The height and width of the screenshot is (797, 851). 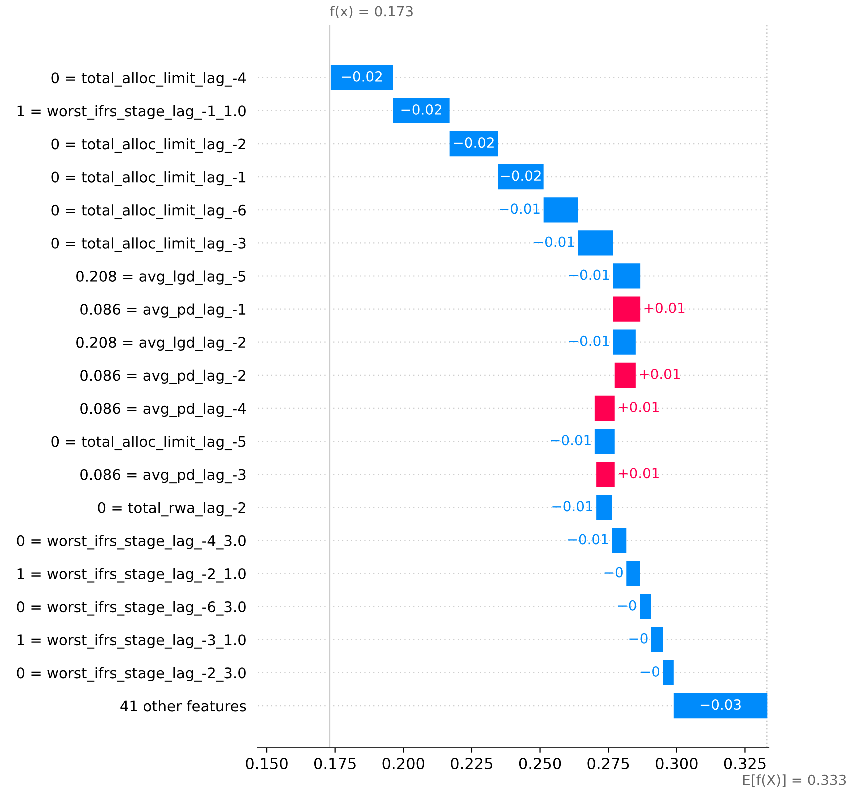 I want to click on x-tick-label: 0.275, so click(x=609, y=764).